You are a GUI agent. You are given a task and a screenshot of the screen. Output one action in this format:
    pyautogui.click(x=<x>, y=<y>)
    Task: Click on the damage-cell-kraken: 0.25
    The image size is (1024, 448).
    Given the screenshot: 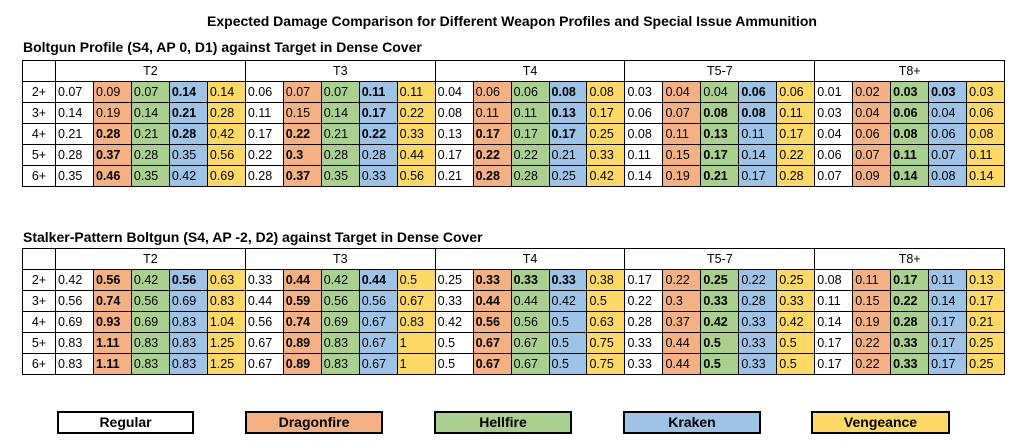 What is the action you would take?
    pyautogui.click(x=568, y=176)
    